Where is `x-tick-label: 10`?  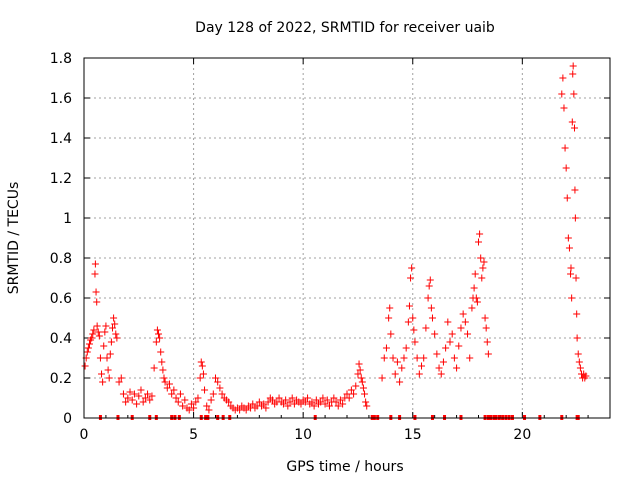 x-tick-label: 10 is located at coordinates (303, 435).